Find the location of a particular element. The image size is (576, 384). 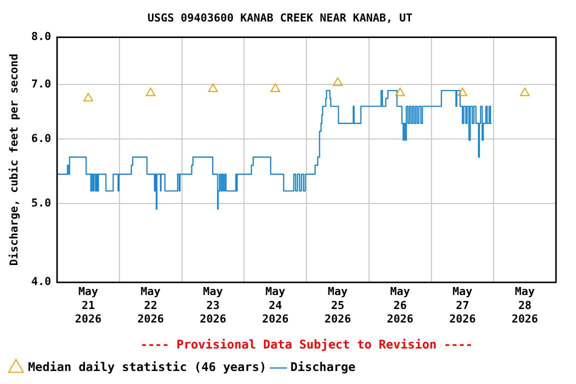

y-tick-label: 4.0 is located at coordinates (41, 281).